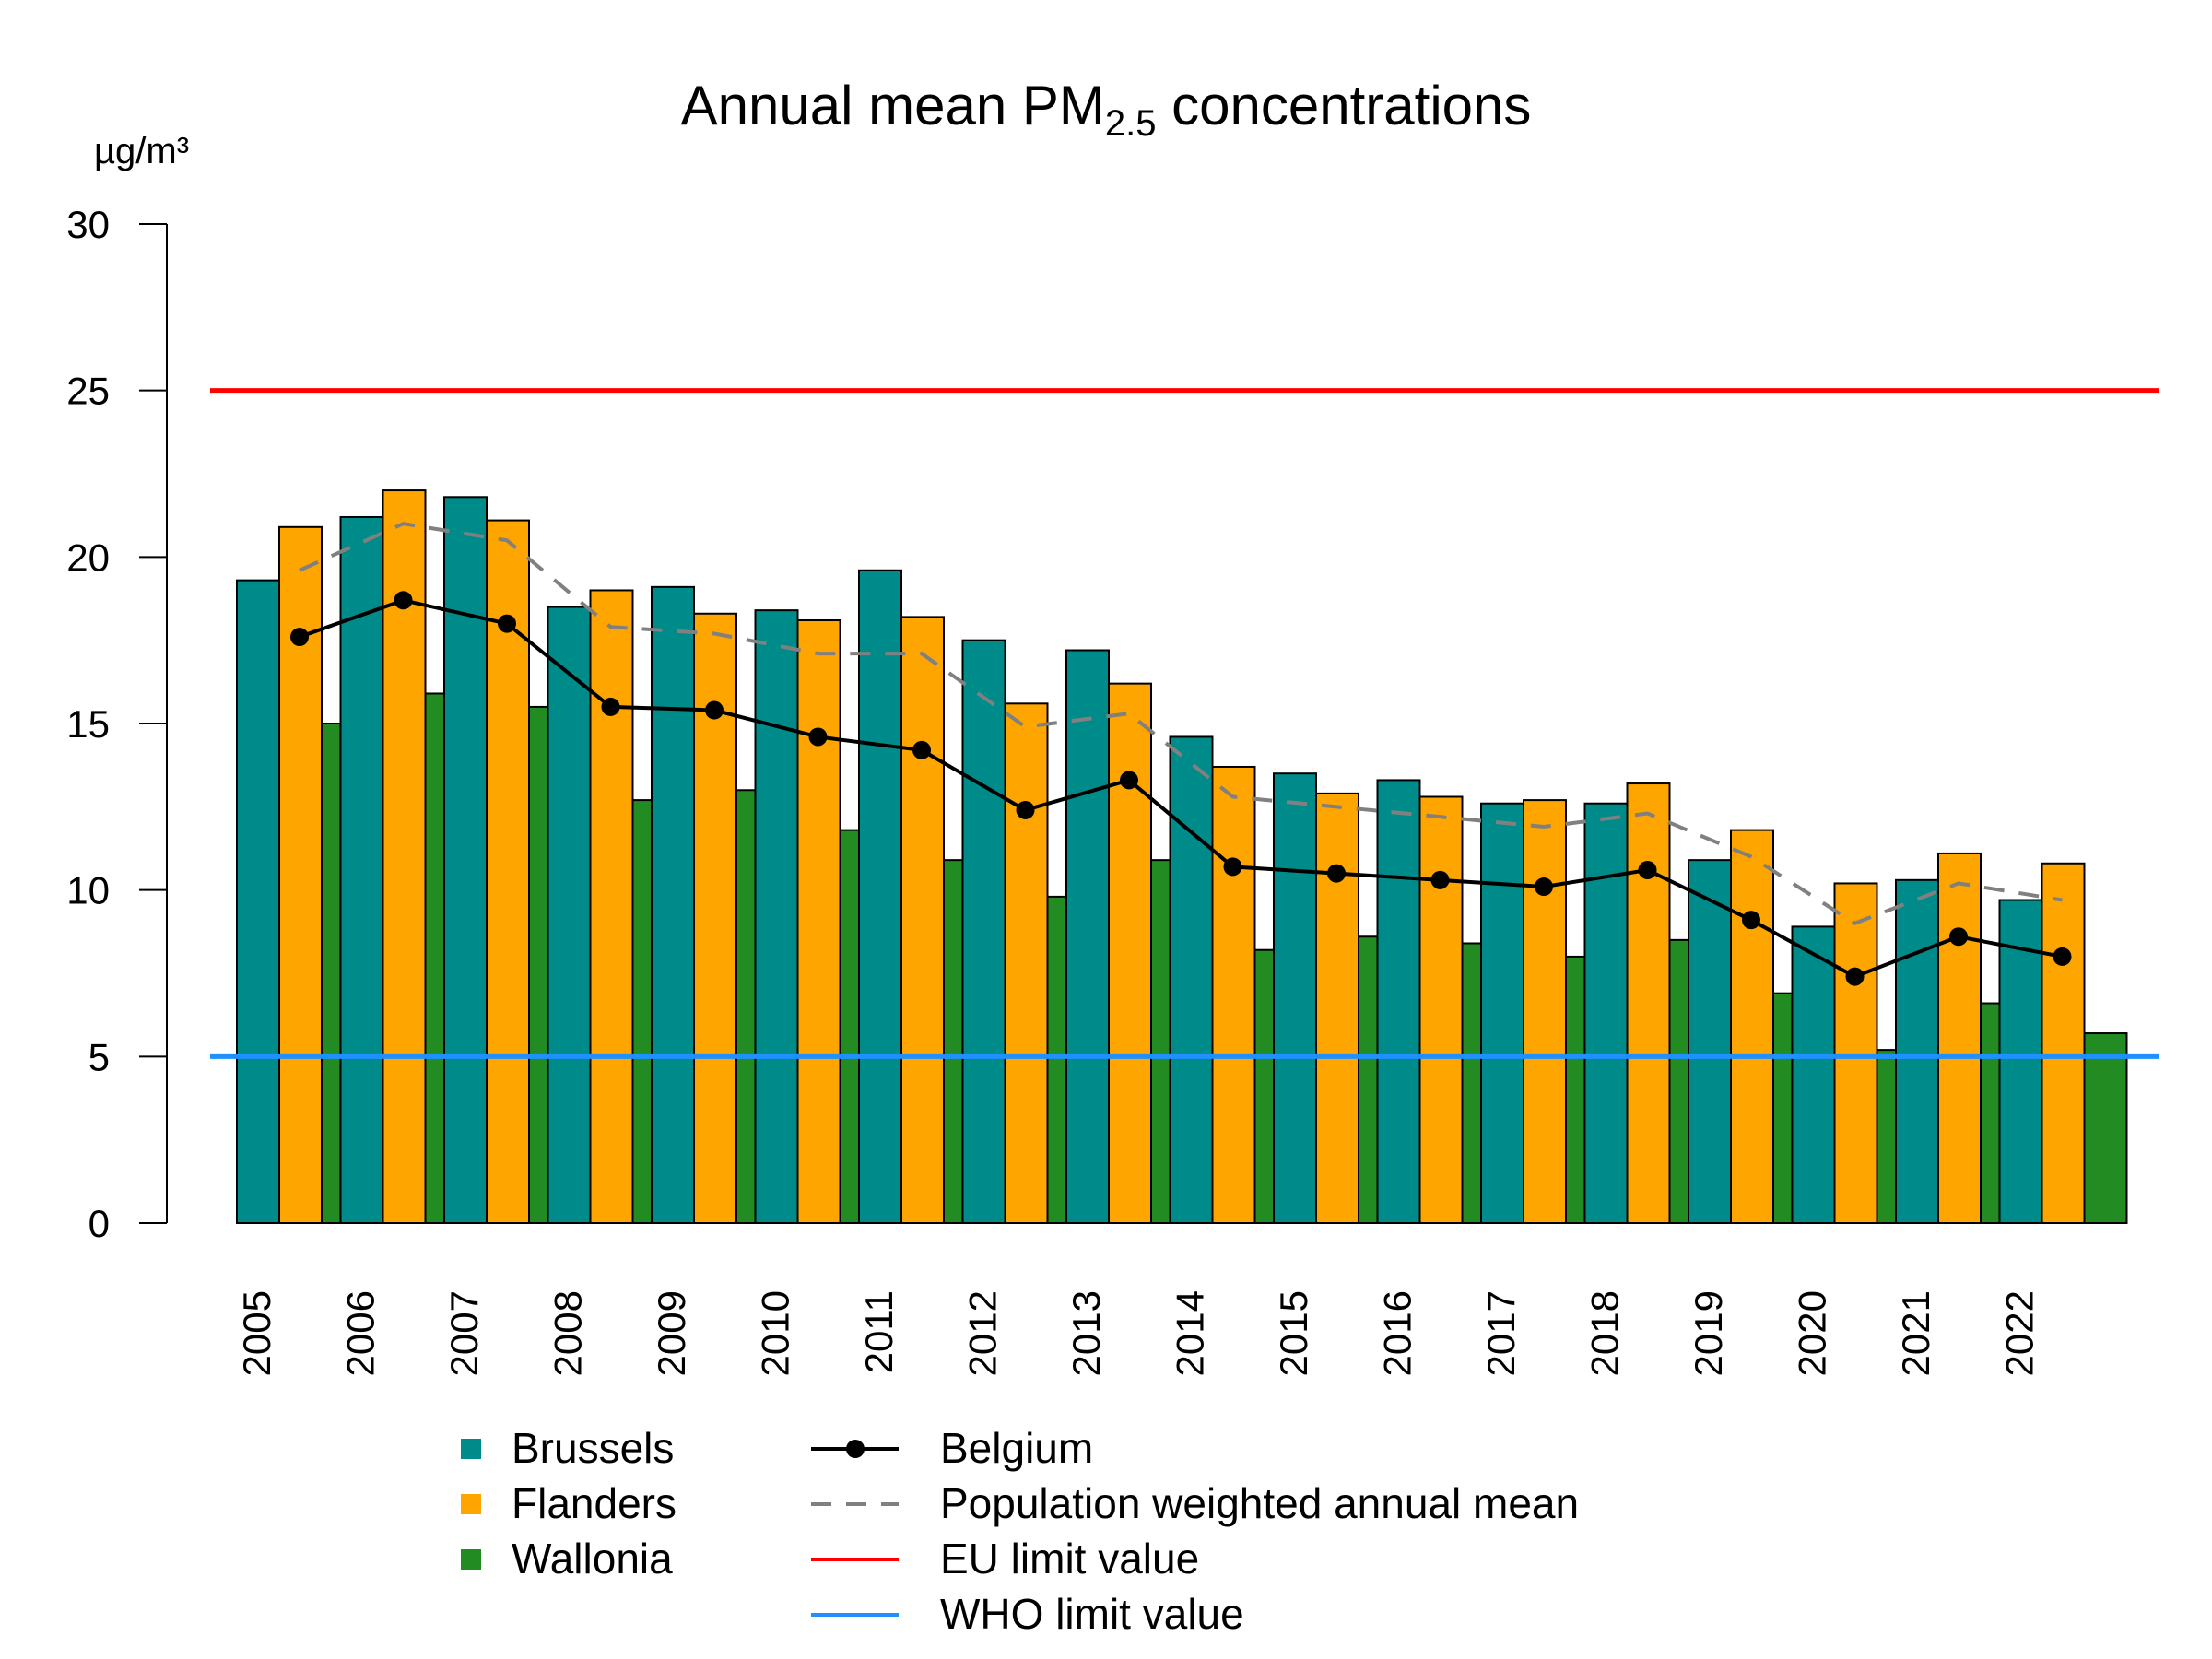  Describe the element at coordinates (1092, 1614) in the screenshot. I see `legend-label-line: WHO limit value` at that location.